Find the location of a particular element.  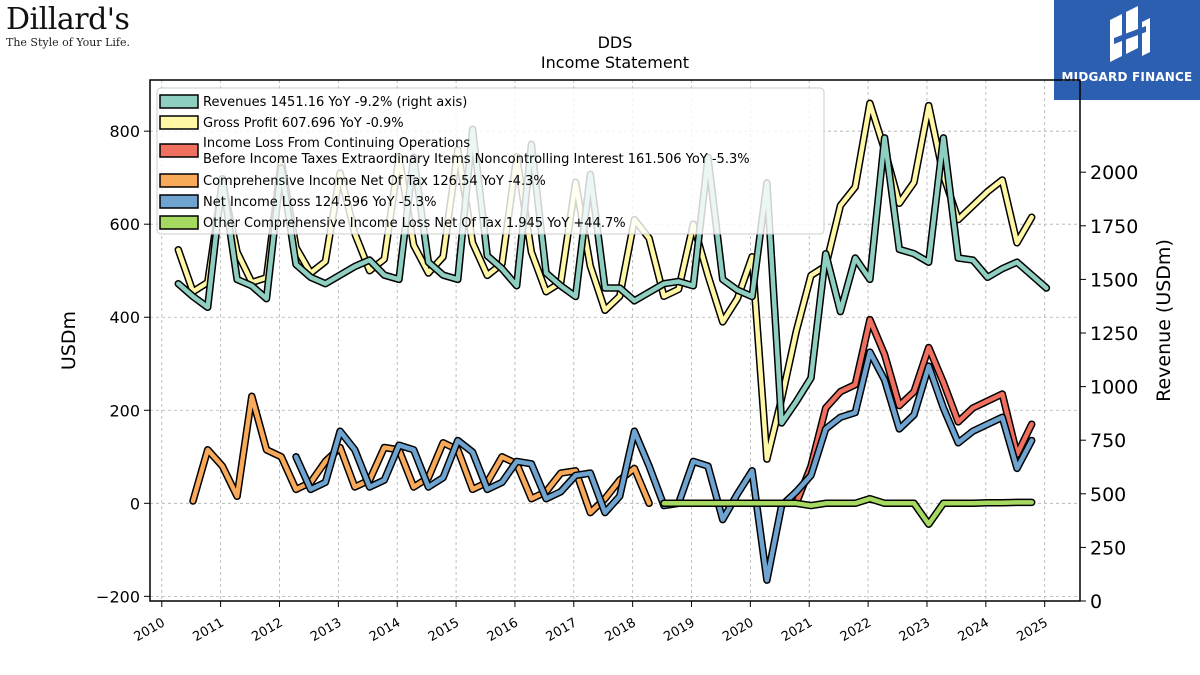

x-tick-label: 2020 is located at coordinates (738, 630).